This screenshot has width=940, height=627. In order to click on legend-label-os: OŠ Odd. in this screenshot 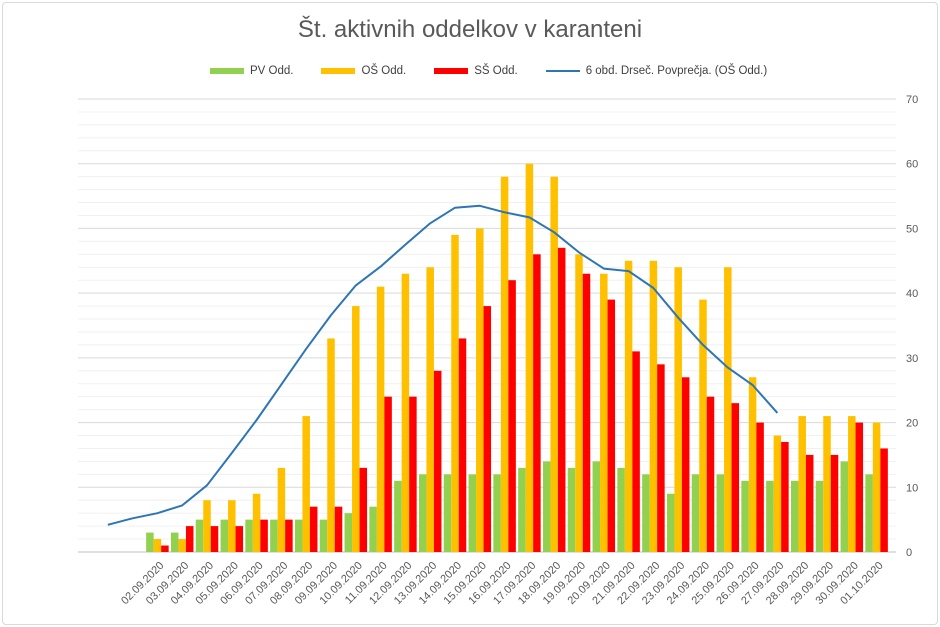, I will do `click(384, 71)`.